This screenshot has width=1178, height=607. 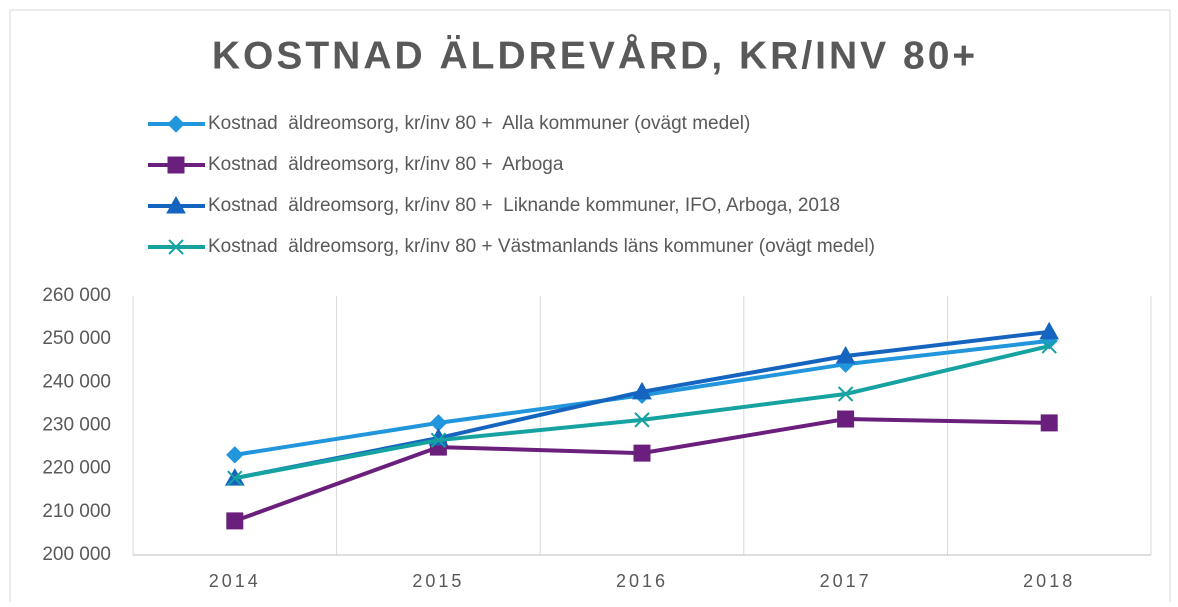 What do you see at coordinates (76, 468) in the screenshot?
I see `y-tick-label: 220 000` at bounding box center [76, 468].